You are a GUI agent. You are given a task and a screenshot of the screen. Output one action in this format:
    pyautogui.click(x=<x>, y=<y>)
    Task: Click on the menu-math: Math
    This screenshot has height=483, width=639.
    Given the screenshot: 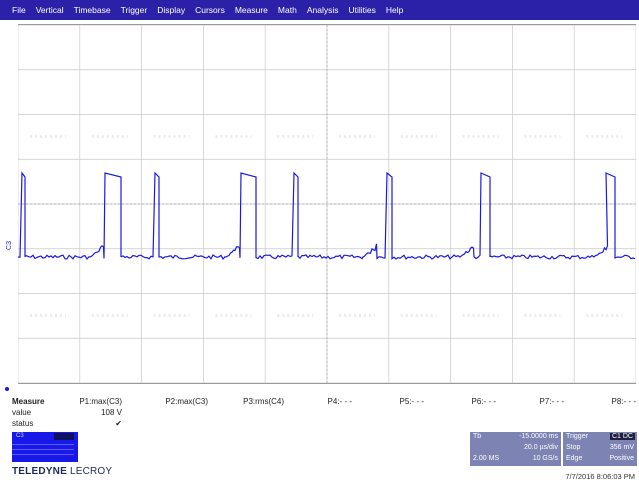 What is the action you would take?
    pyautogui.click(x=287, y=10)
    